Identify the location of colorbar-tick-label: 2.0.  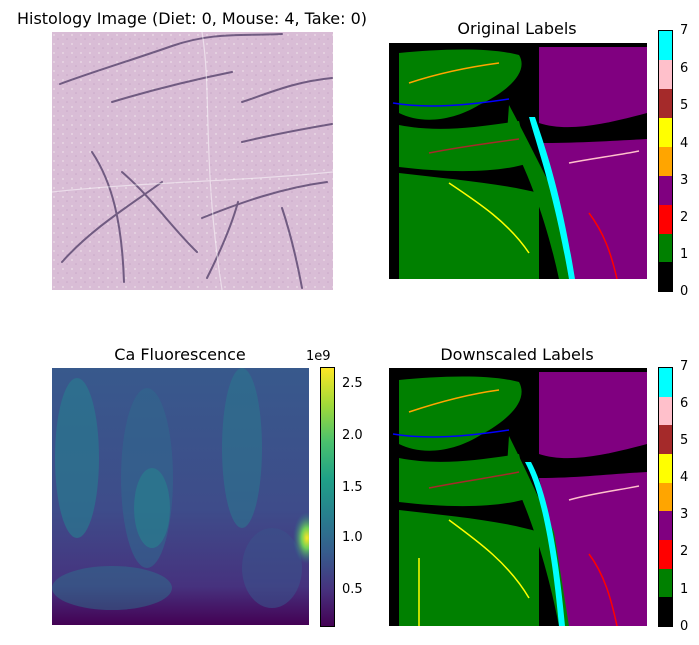
(352, 435).